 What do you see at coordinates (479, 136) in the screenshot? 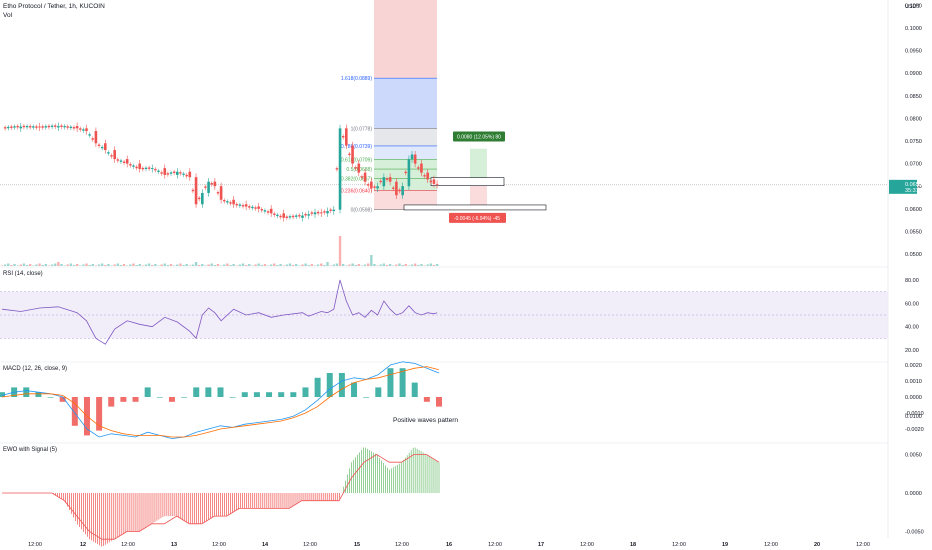
I see `profit-tag` at bounding box center [479, 136].